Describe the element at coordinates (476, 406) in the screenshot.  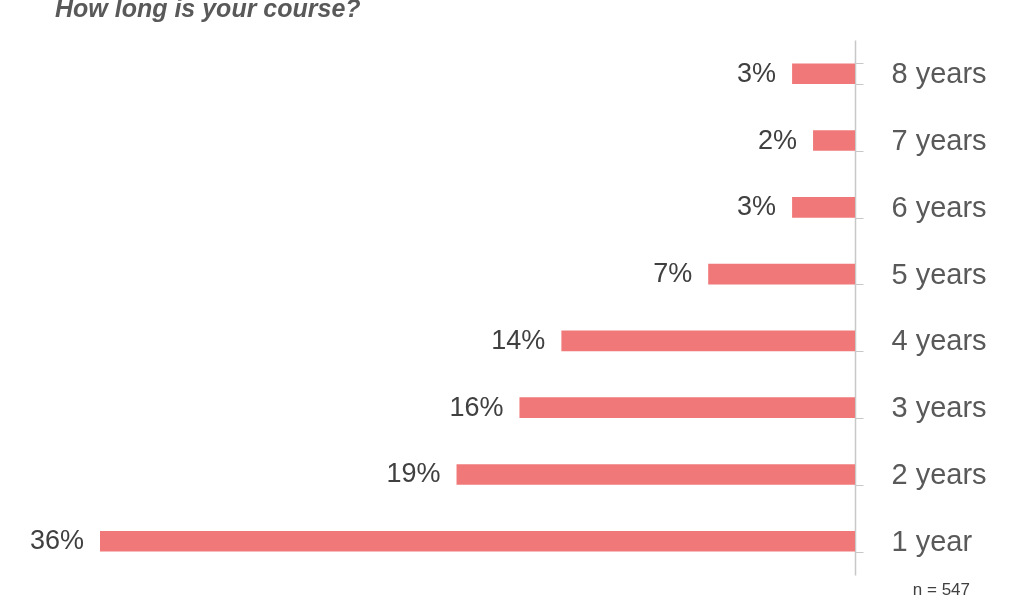
I see `data-label: 16%` at that location.